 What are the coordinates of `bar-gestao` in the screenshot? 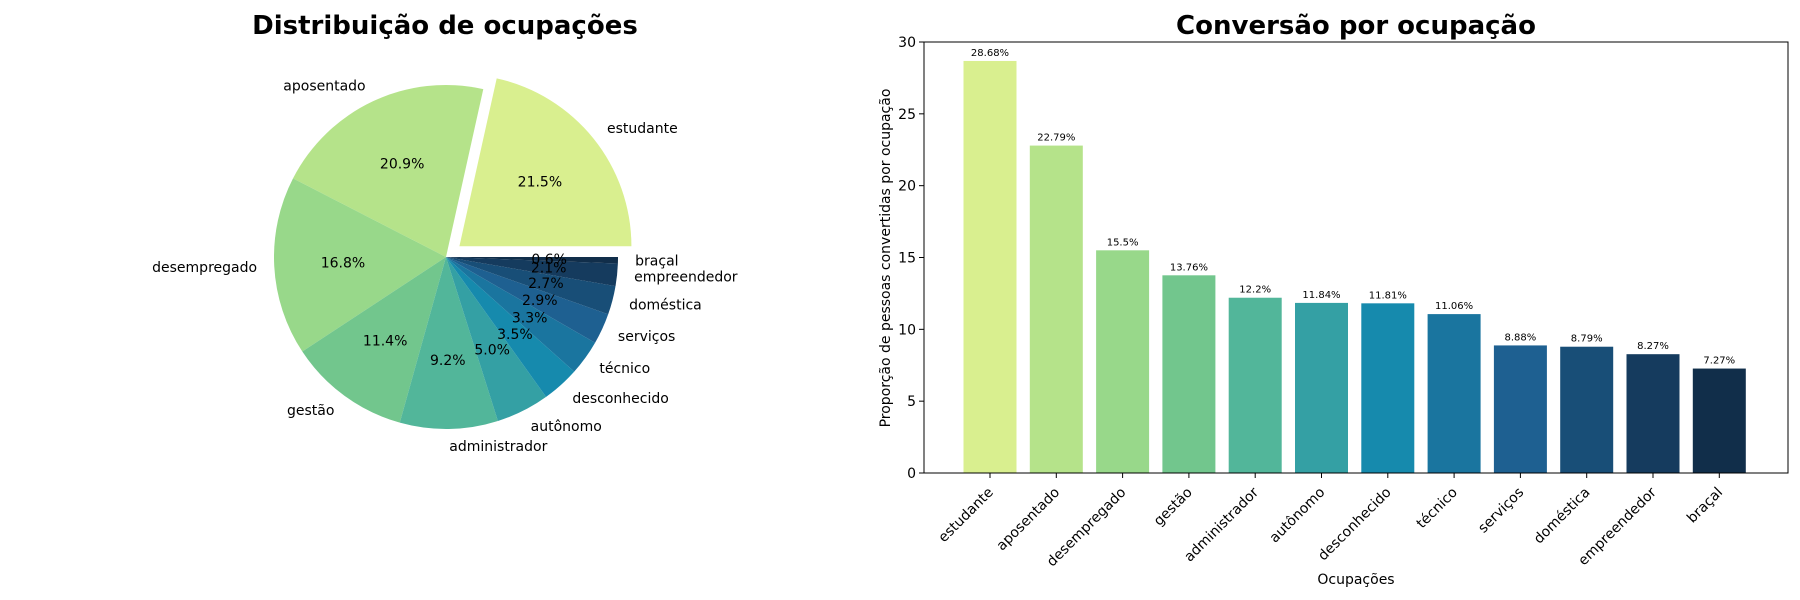 It's located at (1189, 374).